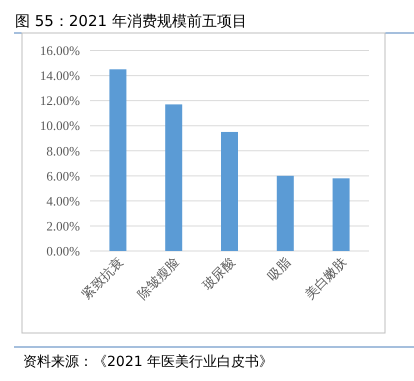 Image resolution: width=414 pixels, height=381 pixels. Describe the element at coordinates (63, 176) in the screenshot. I see `y-tick-label: 6.00%` at that location.